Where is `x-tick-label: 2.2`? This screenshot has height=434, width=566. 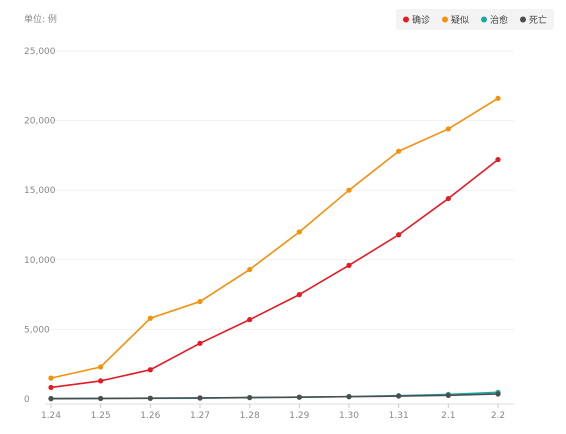
x-tick-label: 2.2 is located at coordinates (498, 416).